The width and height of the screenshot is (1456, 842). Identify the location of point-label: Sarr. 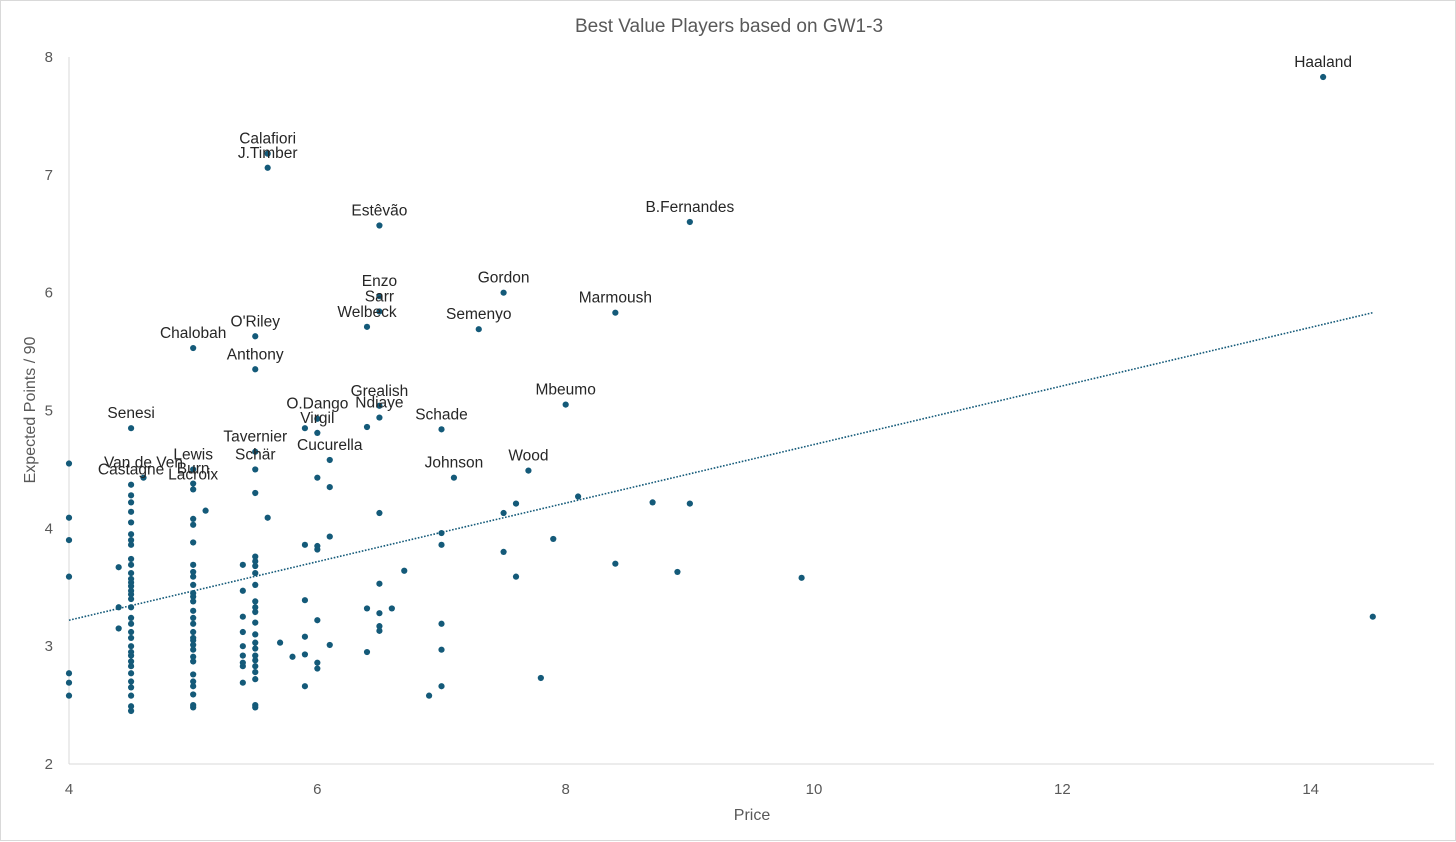
(379, 297).